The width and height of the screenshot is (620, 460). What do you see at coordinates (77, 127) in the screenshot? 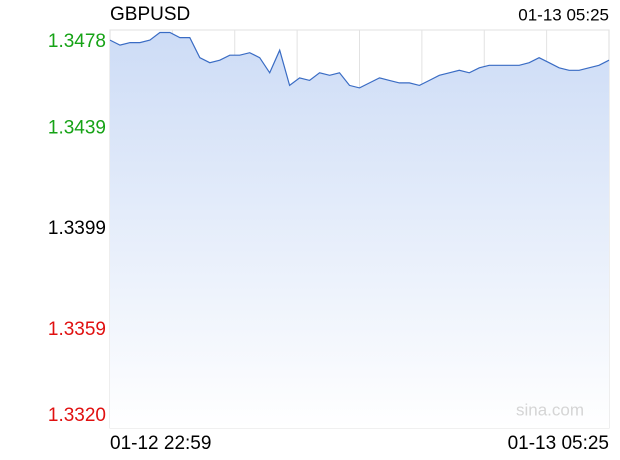
I see `y-tick-label: 1.3439` at bounding box center [77, 127].